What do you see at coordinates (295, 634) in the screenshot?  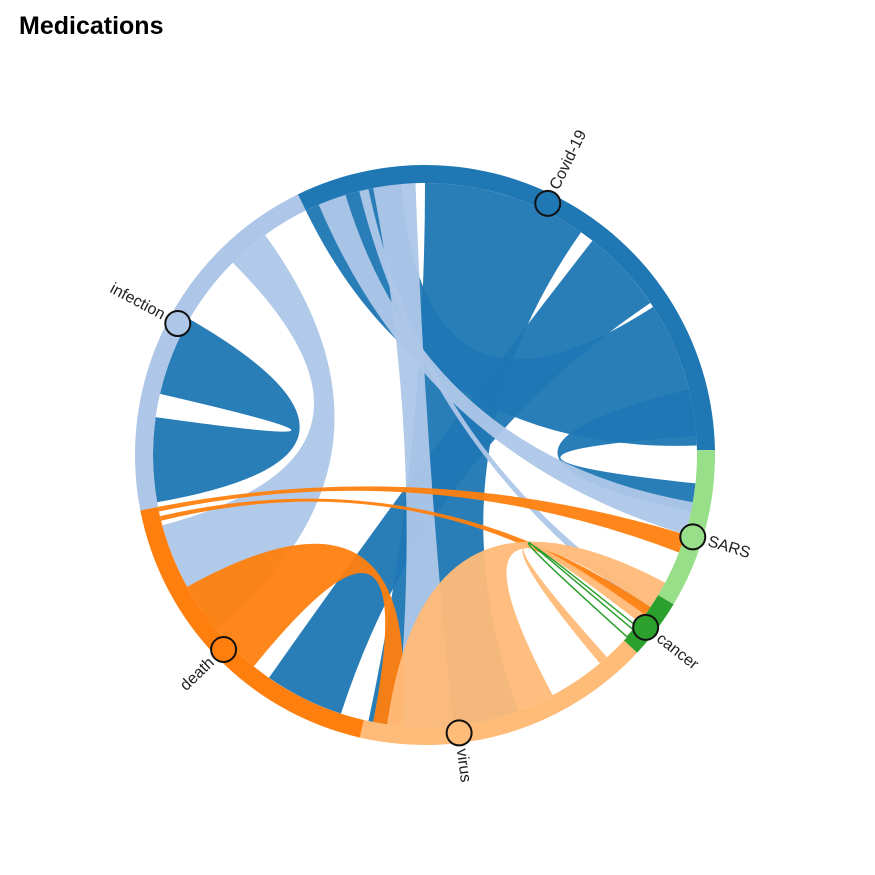 I see `ribbon-death-virus` at bounding box center [295, 634].